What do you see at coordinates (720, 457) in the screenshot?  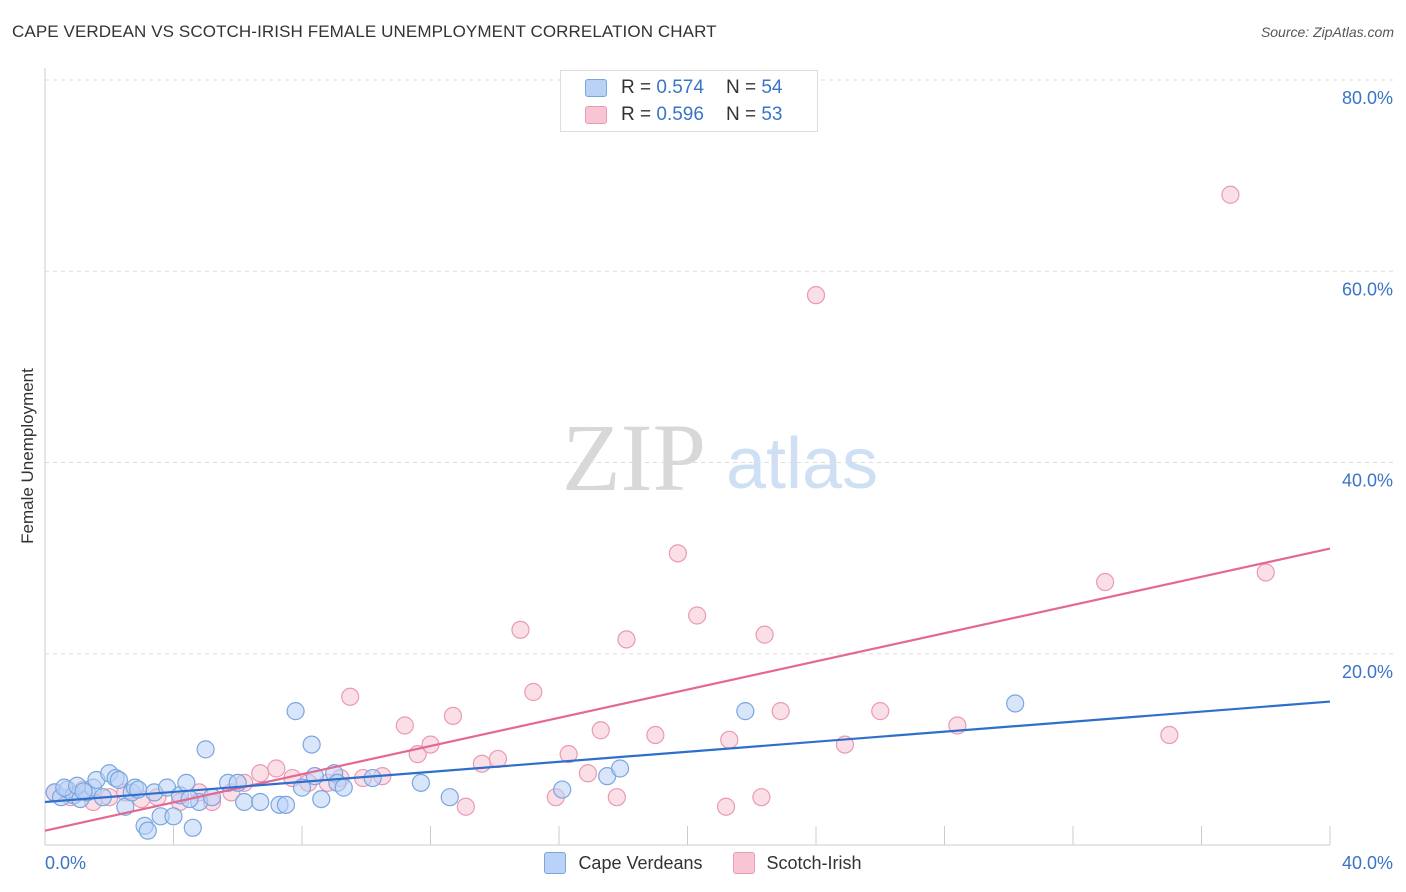 I see `watermark: ZIP atlas` at bounding box center [720, 457].